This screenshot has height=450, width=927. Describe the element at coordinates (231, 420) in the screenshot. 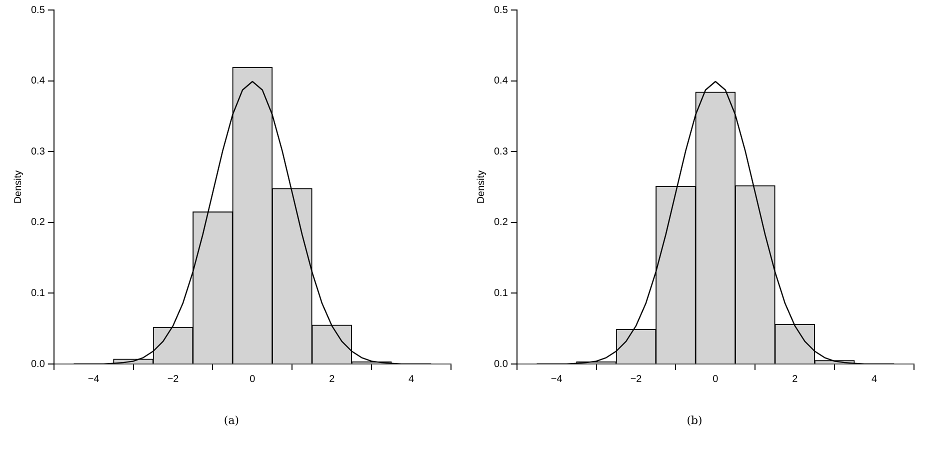

I see `text: (a)` at that location.